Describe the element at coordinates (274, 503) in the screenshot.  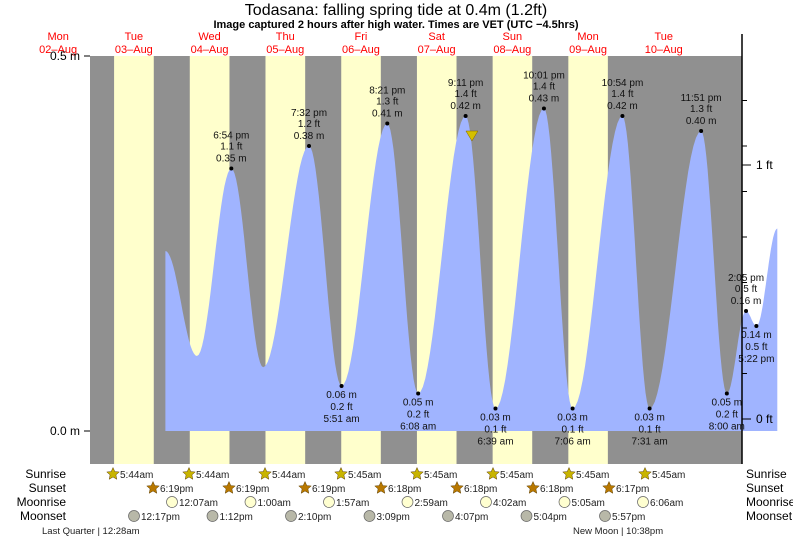
I see `moonrise-time: 1:00am` at that location.